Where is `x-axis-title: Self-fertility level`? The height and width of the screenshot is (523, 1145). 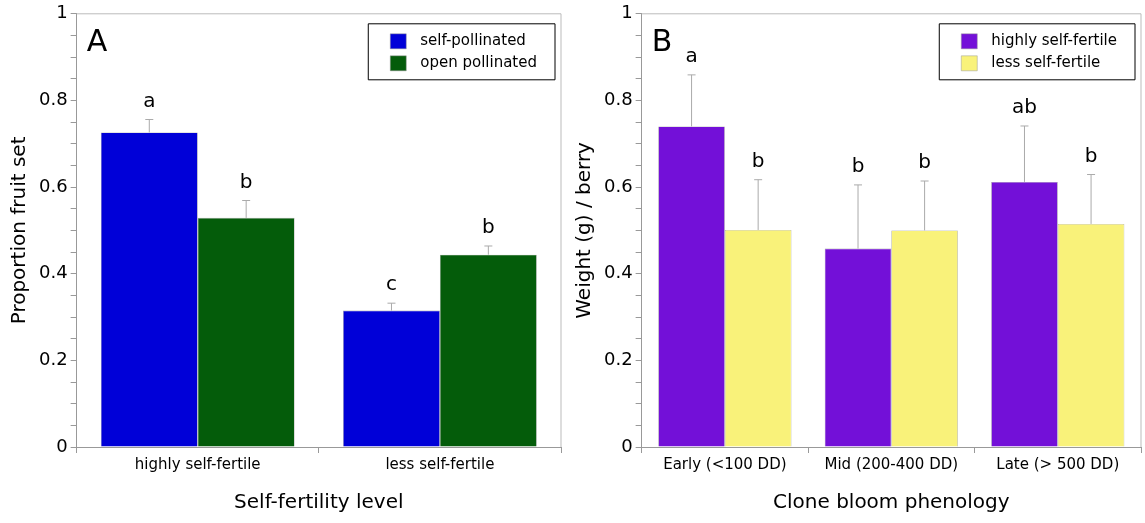 x-axis-title: Self-fertility level is located at coordinates (319, 501).